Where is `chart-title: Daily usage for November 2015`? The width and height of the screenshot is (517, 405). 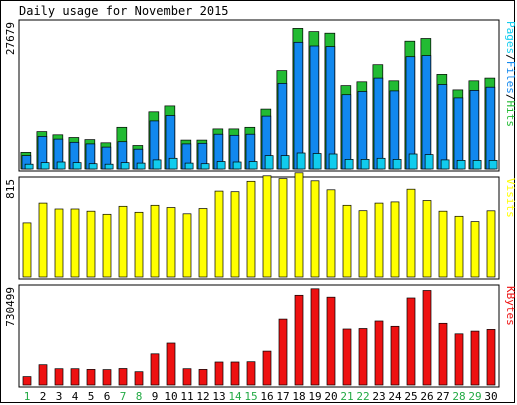
chart-title: Daily usage for November 2015 is located at coordinates (124, 11).